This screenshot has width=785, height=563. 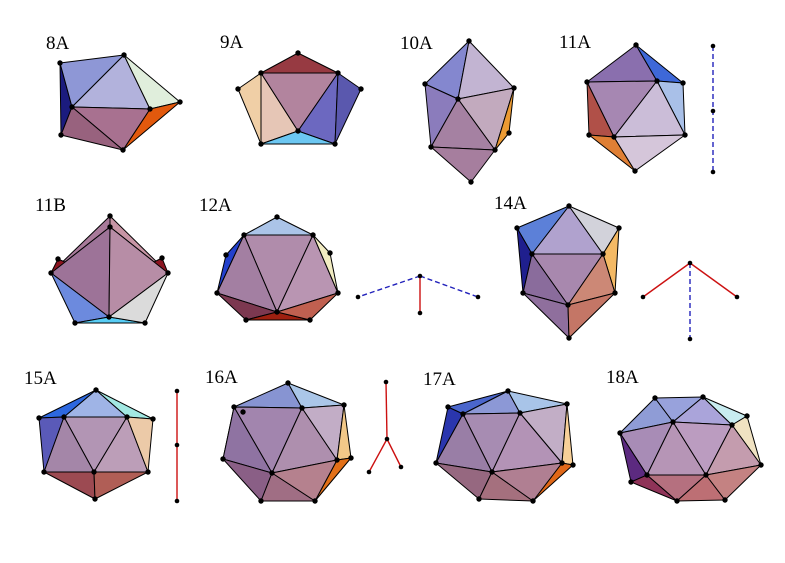 I want to click on figure-11A: 11A, so click(x=637, y=103).